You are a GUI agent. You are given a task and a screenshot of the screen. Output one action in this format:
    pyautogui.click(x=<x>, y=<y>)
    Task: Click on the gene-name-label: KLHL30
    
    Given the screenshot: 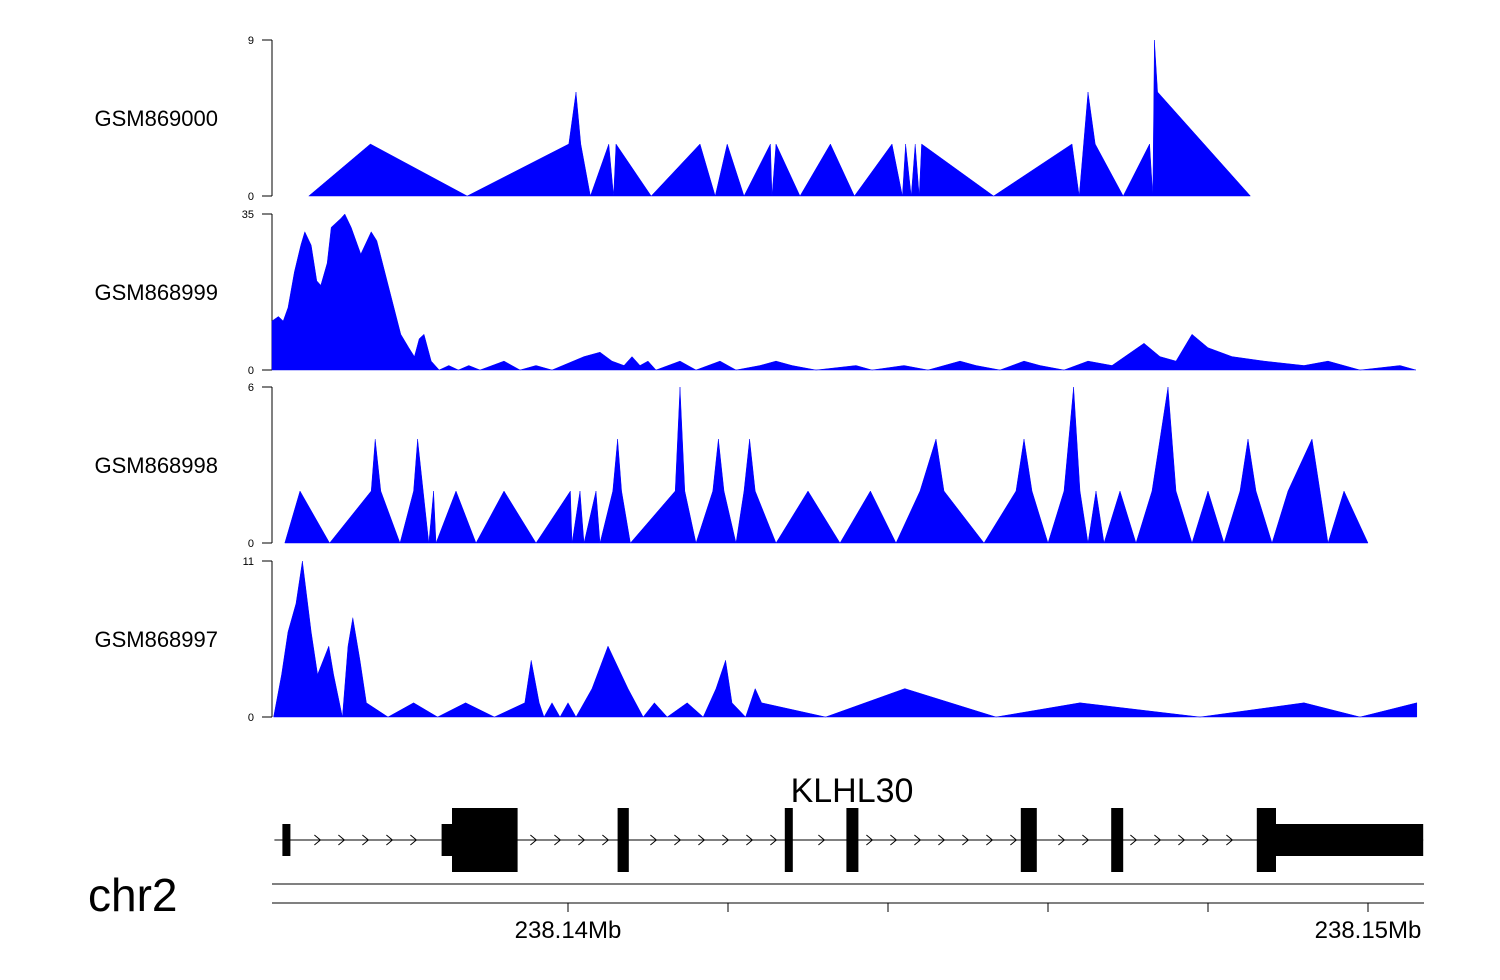 What is the action you would take?
    pyautogui.click(x=852, y=791)
    